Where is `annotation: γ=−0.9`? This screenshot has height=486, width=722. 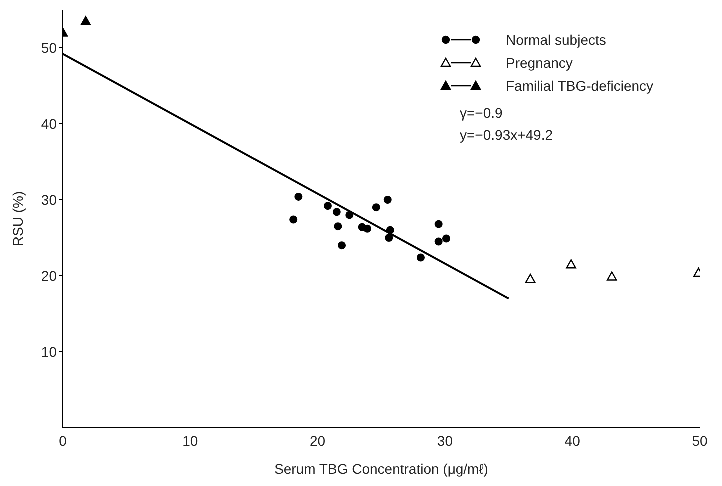
annotation: γ=−0.9 is located at coordinates (482, 113).